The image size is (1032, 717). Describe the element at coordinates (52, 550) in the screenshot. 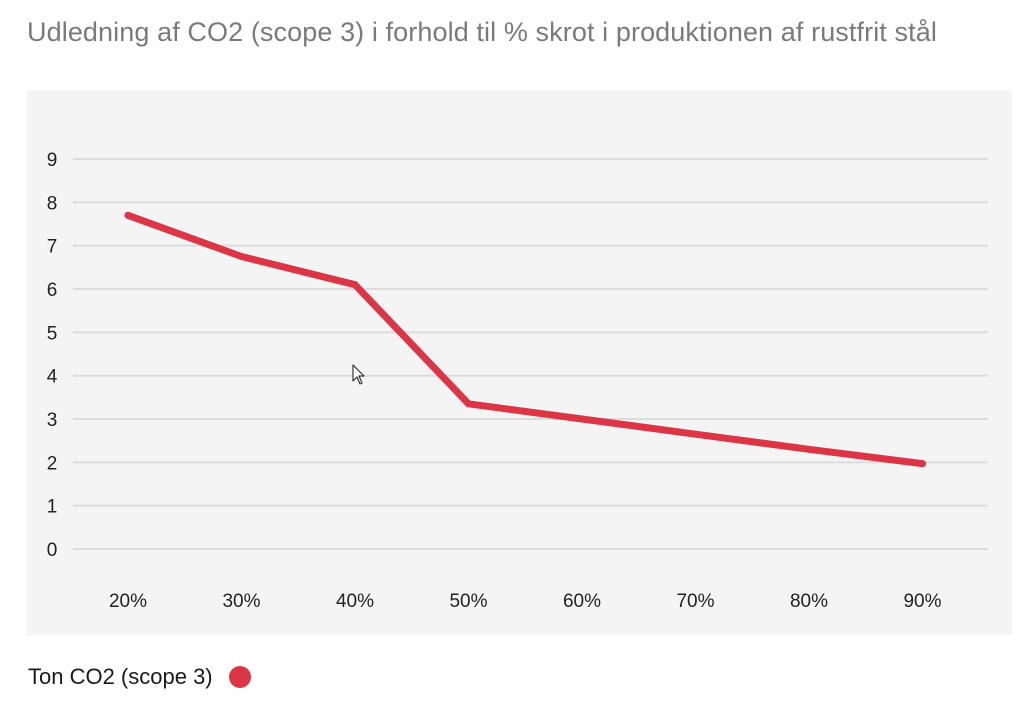

I see `y-tick-label: 0` at that location.